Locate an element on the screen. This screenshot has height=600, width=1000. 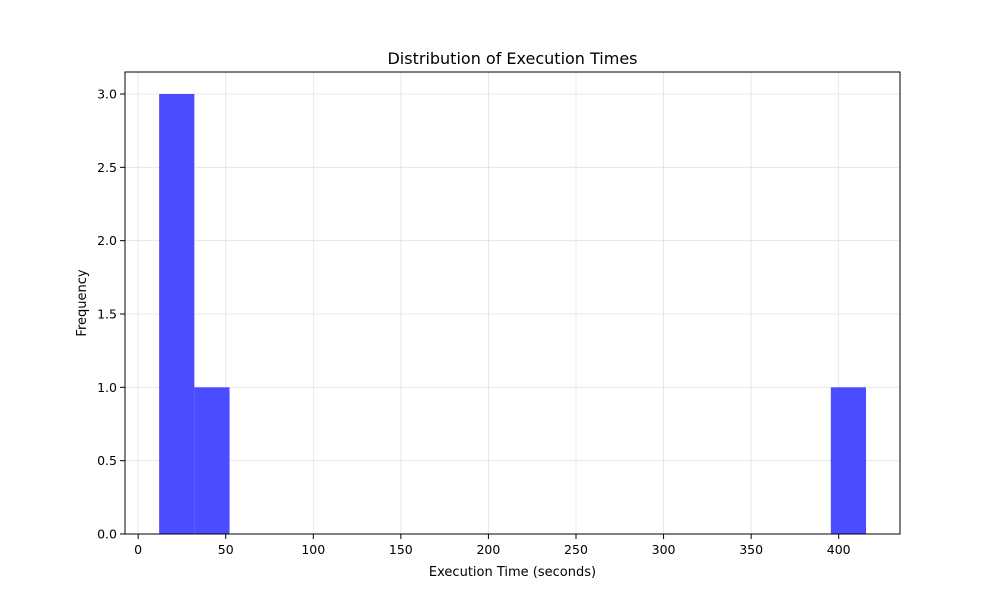
x-axis-label: Execution Time (seconds) is located at coordinates (512, 572).